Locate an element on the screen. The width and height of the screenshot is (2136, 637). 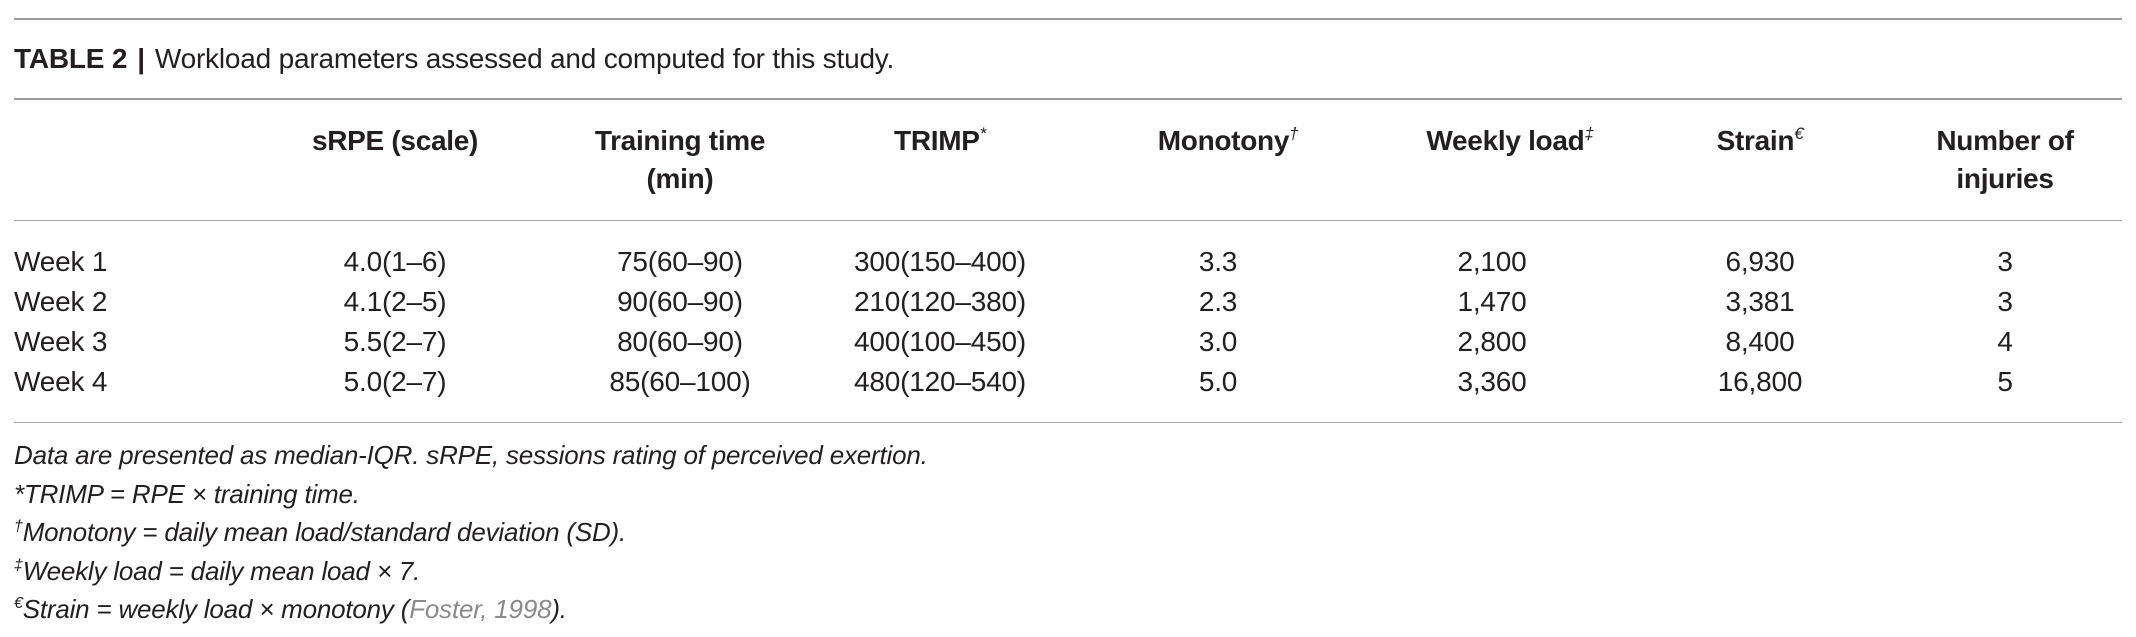
cell-srpe: 5.0(2–7) is located at coordinates (395, 381).